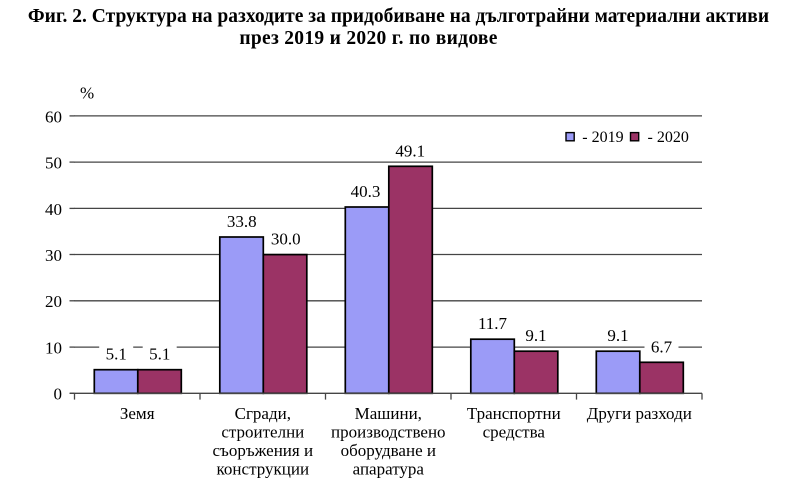  What do you see at coordinates (53, 163) in the screenshot?
I see `svg-text: 50` at bounding box center [53, 163].